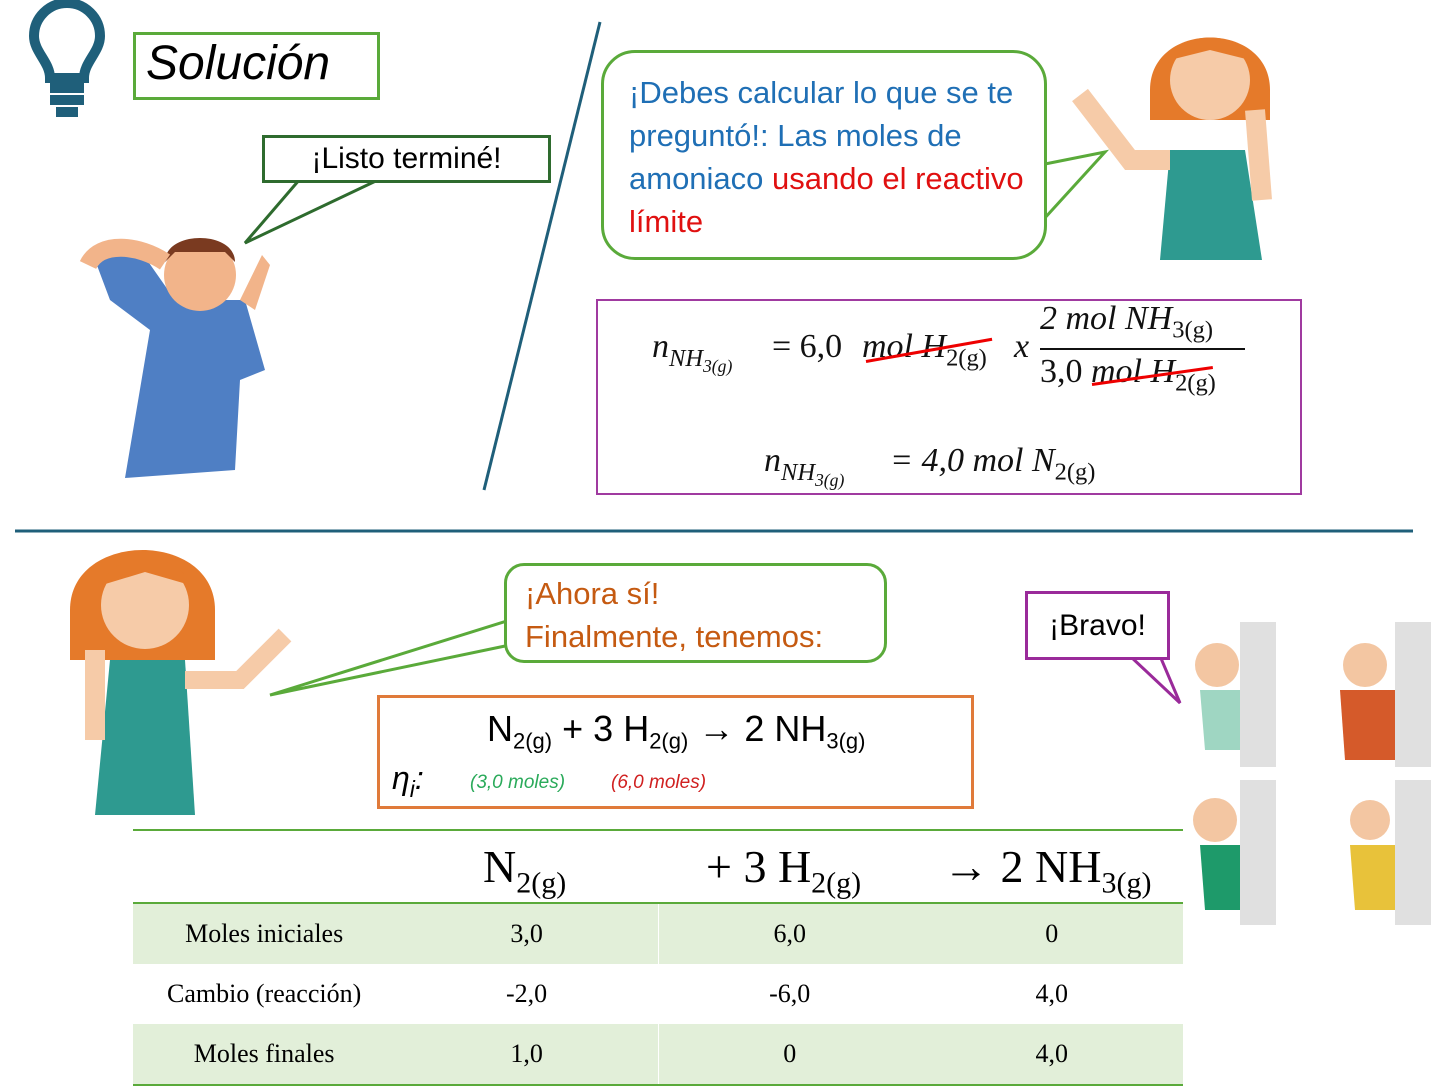 This screenshot has width=1440, height=1086. Describe the element at coordinates (924, 350) in the screenshot. I see `equation-term: mol H2(g)` at that location.